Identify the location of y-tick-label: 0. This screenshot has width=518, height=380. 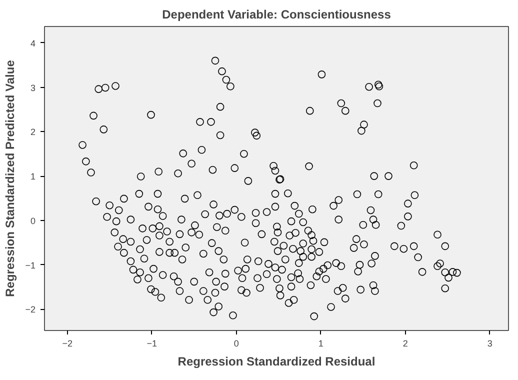
(33, 221).